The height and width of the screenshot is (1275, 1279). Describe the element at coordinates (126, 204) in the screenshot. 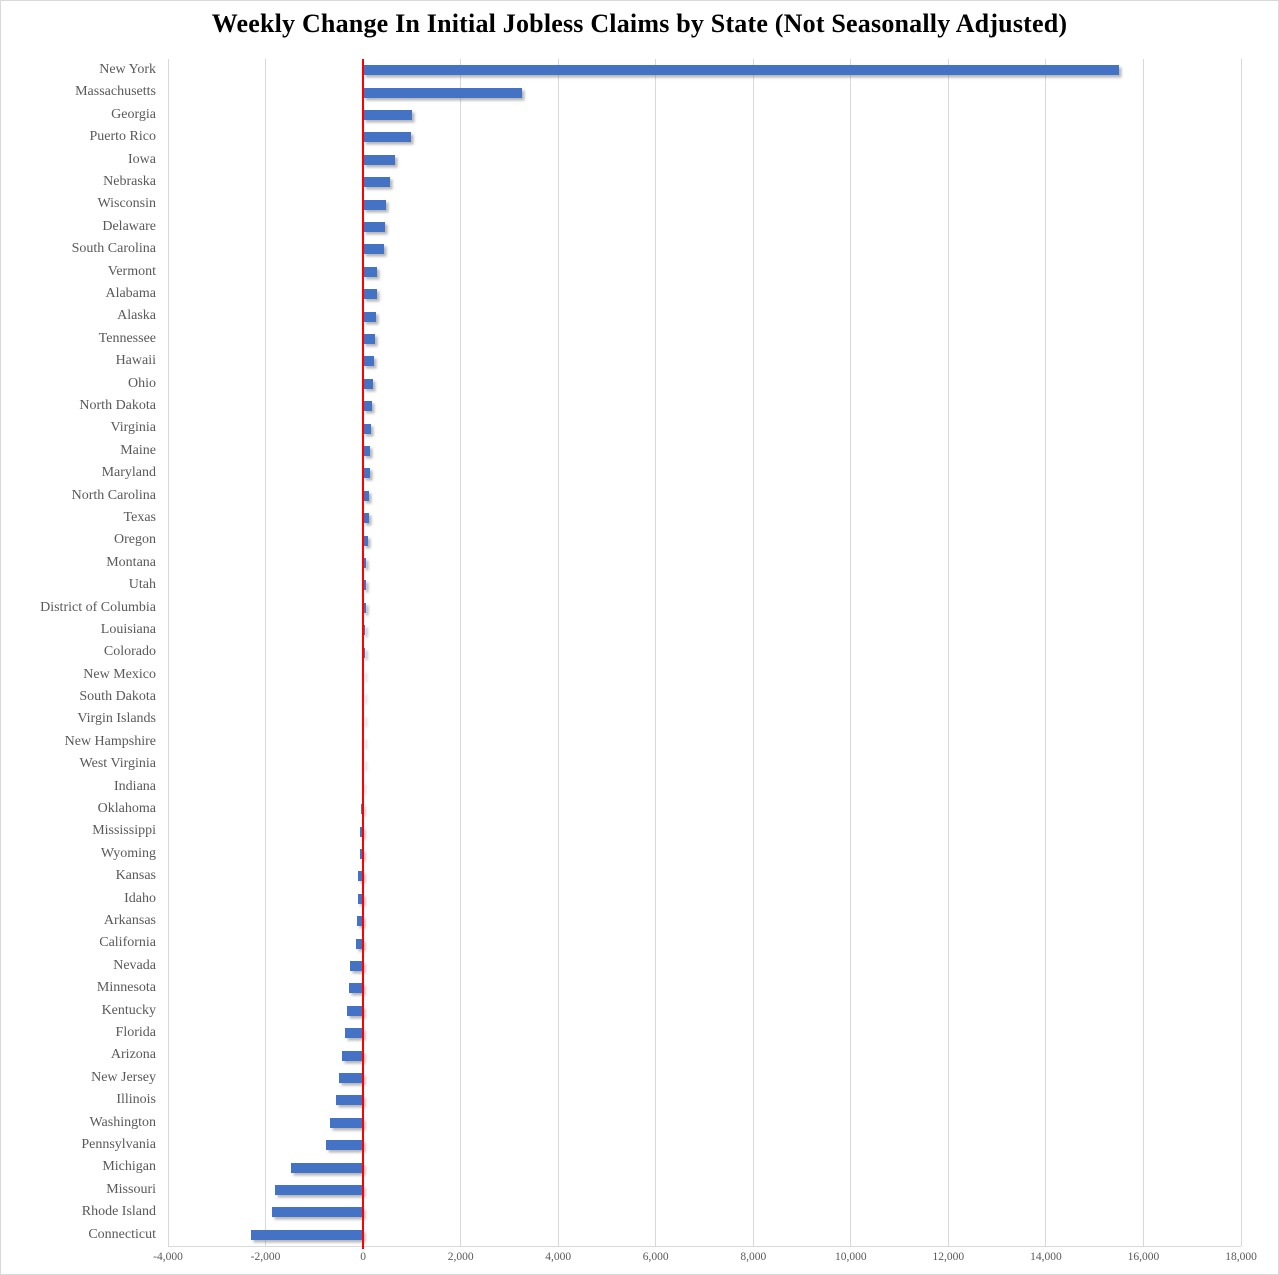

I see `state-label: Wisconsin` at that location.